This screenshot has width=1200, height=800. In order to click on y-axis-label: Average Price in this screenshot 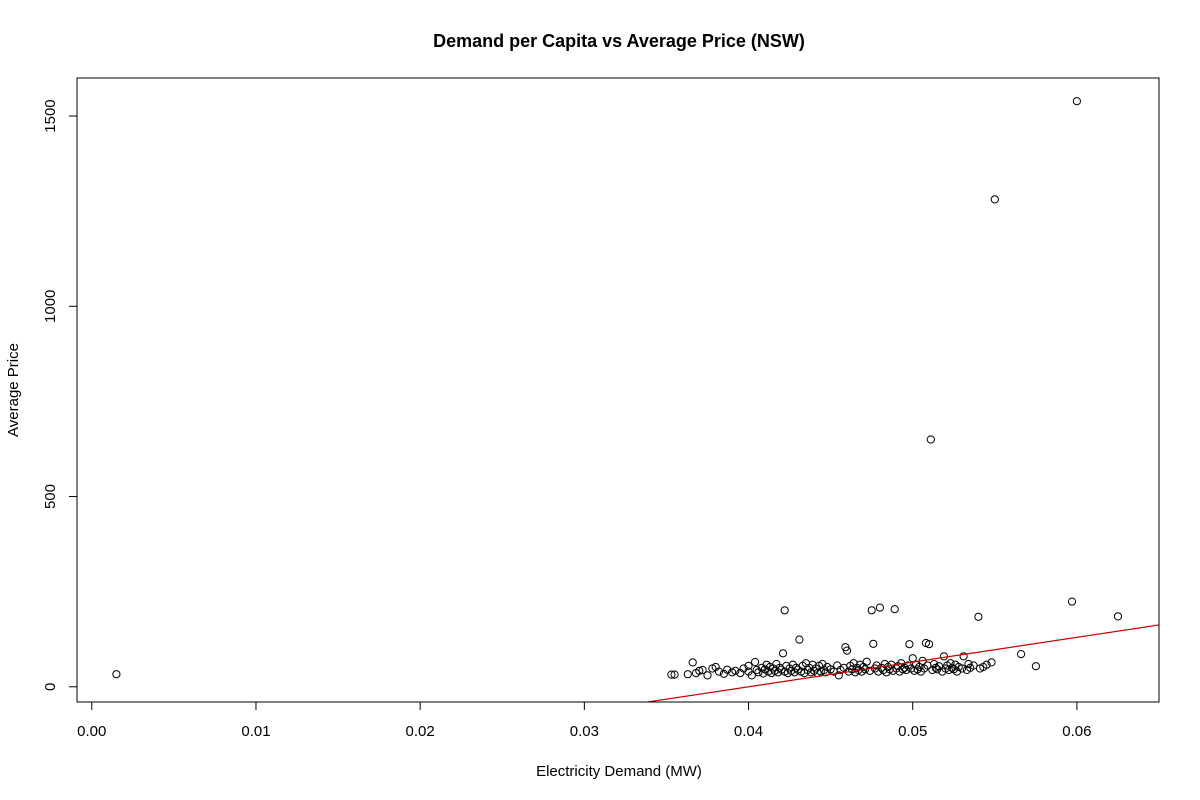, I will do `click(13, 390)`.